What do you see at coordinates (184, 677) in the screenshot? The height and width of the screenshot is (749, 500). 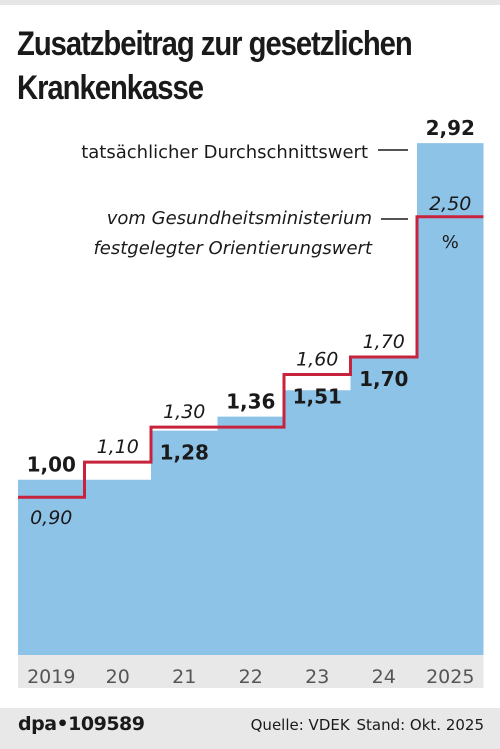 I see `x-tick-label: 21` at bounding box center [184, 677].